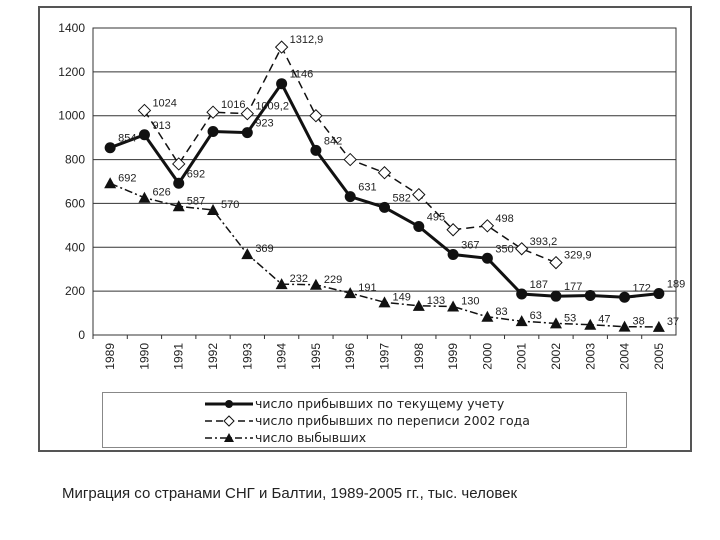  Describe the element at coordinates (556, 356) in the screenshot. I see `x-tick-label: 2002` at that location.